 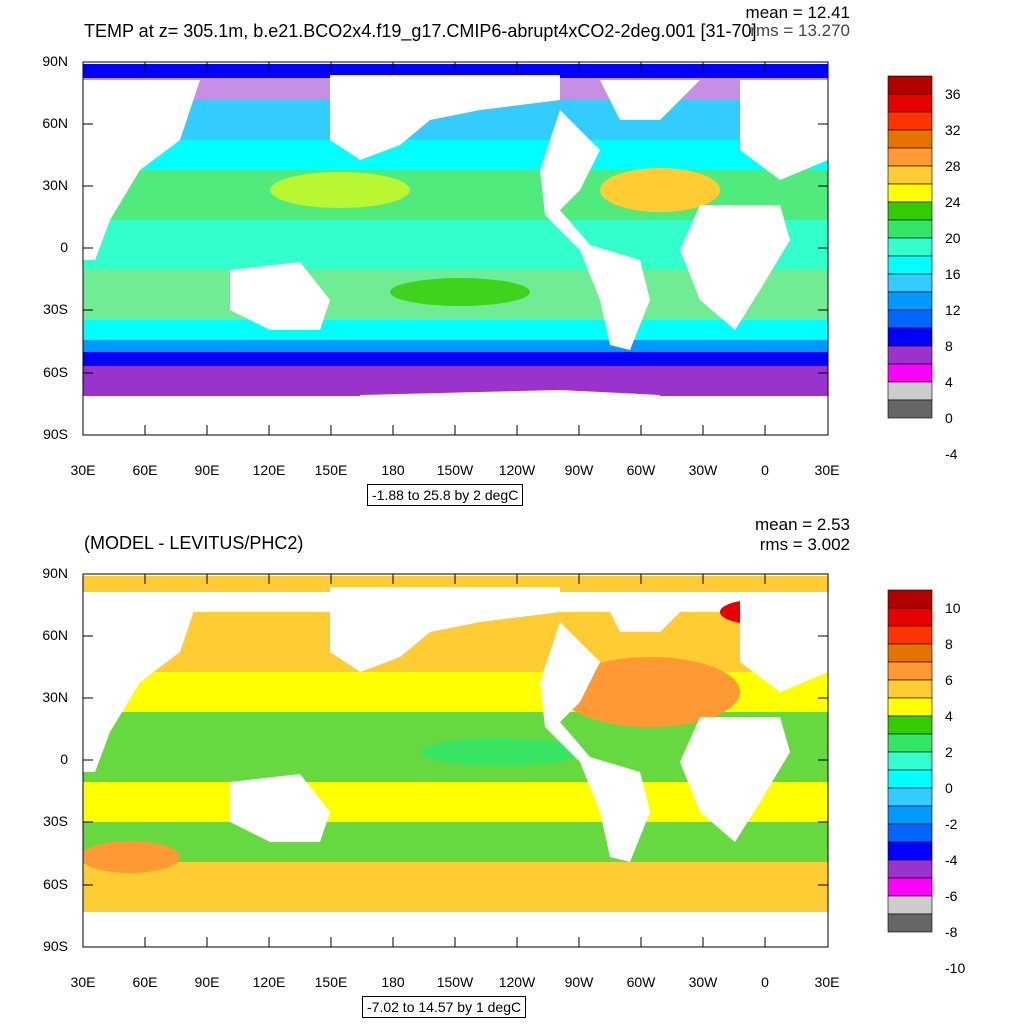 What do you see at coordinates (953, 202) in the screenshot?
I see `colorbar-label: 24` at bounding box center [953, 202].